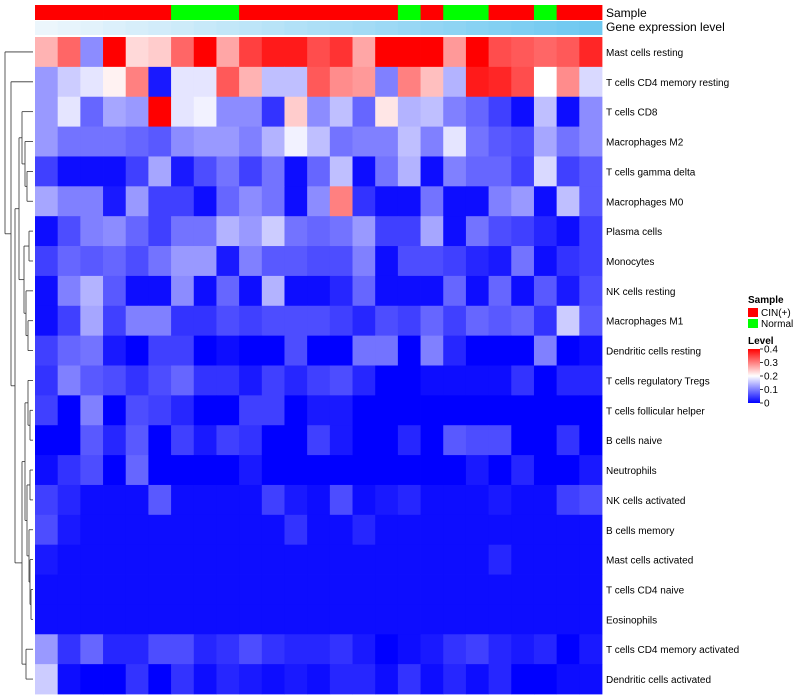 This screenshot has height=700, width=800. What do you see at coordinates (649, 561) in the screenshot?
I see `row-label: Mast cells activated` at bounding box center [649, 561].